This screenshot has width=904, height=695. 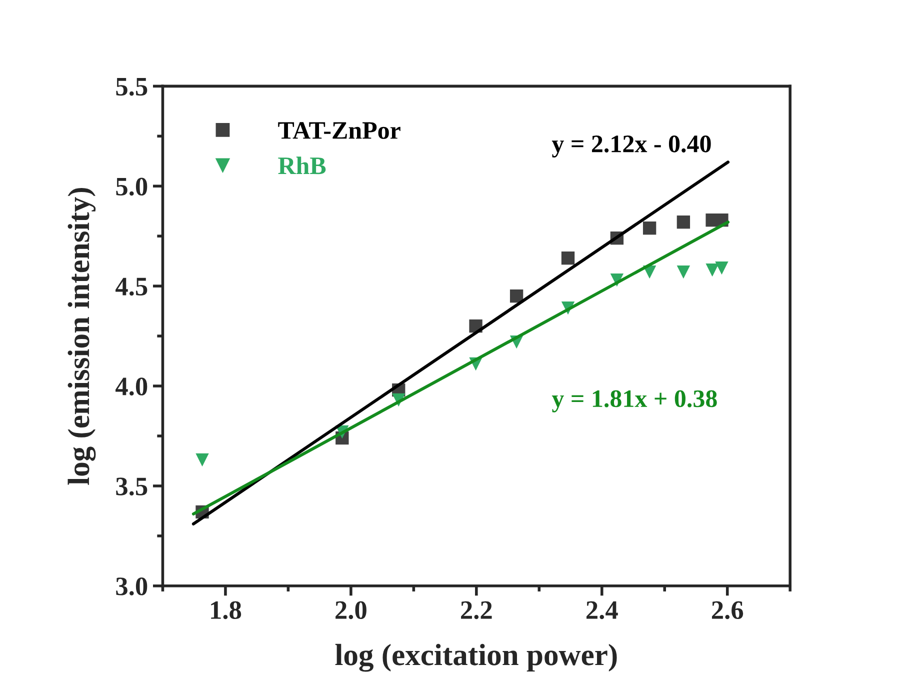 What do you see at coordinates (132, 586) in the screenshot?
I see `y-tick-label: 3.0` at bounding box center [132, 586].